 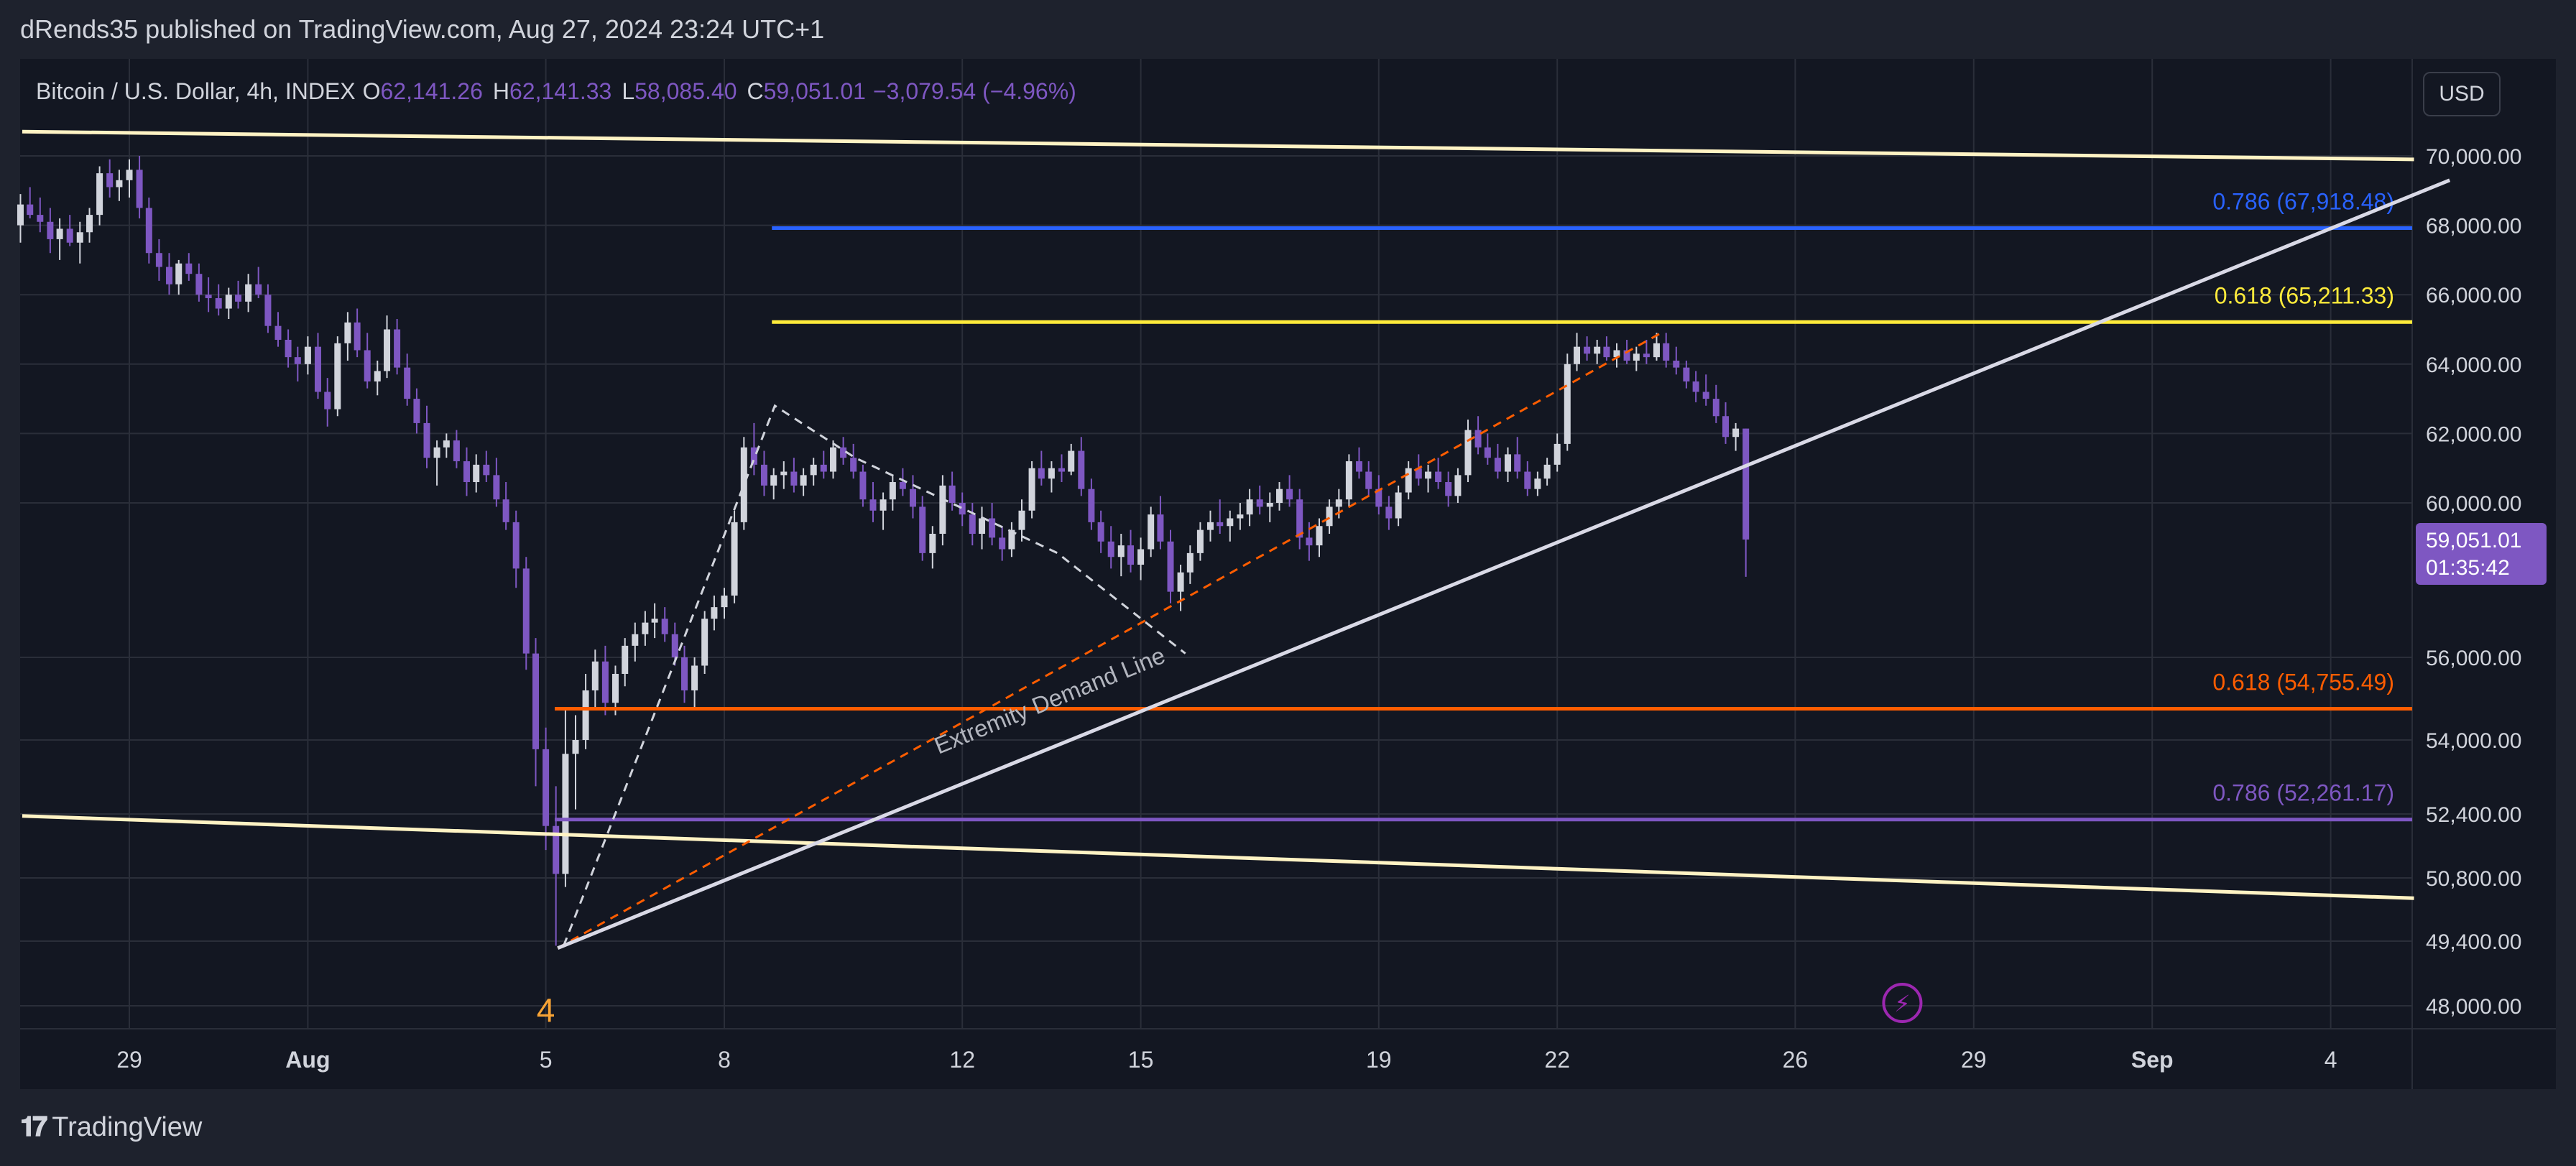 I want to click on lightning-icon: ⚡, so click(x=1902, y=1004).